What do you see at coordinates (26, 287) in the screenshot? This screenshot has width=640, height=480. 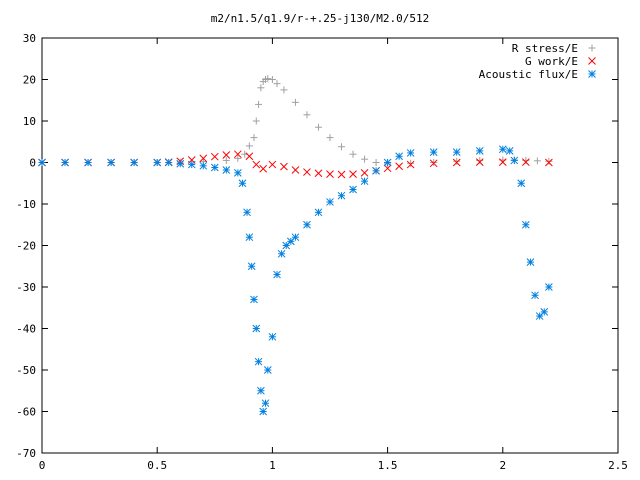 I see `y-tick-label: -30` at bounding box center [26, 287].